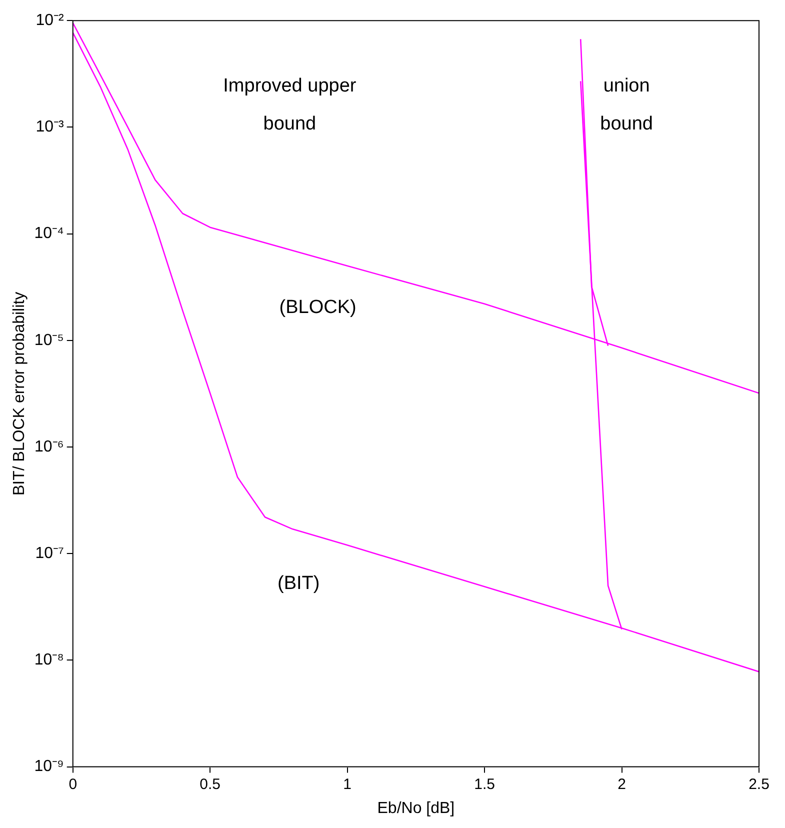 The width and height of the screenshot is (785, 828). What do you see at coordinates (49, 767) in the screenshot?
I see `y-tick-label: 10⁻⁹` at bounding box center [49, 767].